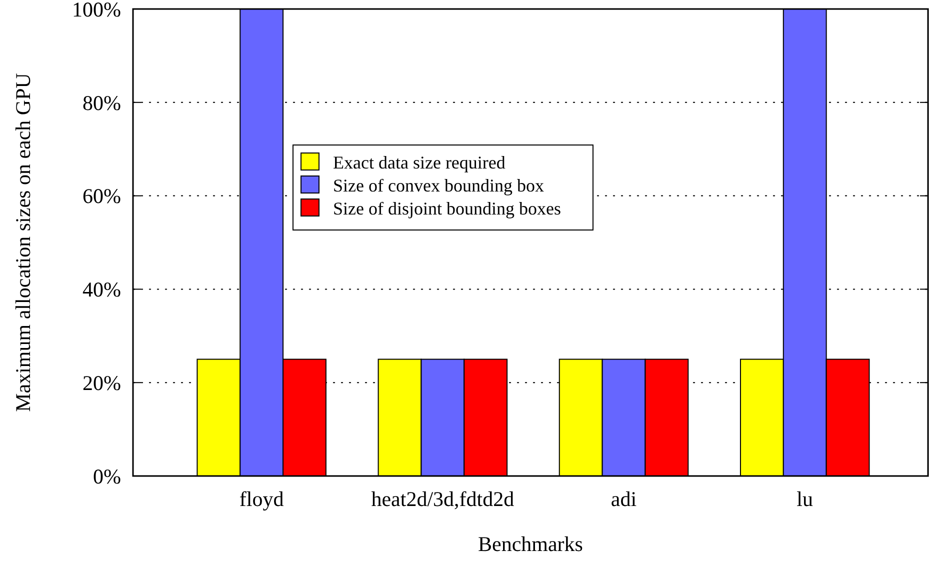 The height and width of the screenshot is (567, 929). What do you see at coordinates (623, 499) in the screenshot?
I see `x-tick-label: adi` at bounding box center [623, 499].